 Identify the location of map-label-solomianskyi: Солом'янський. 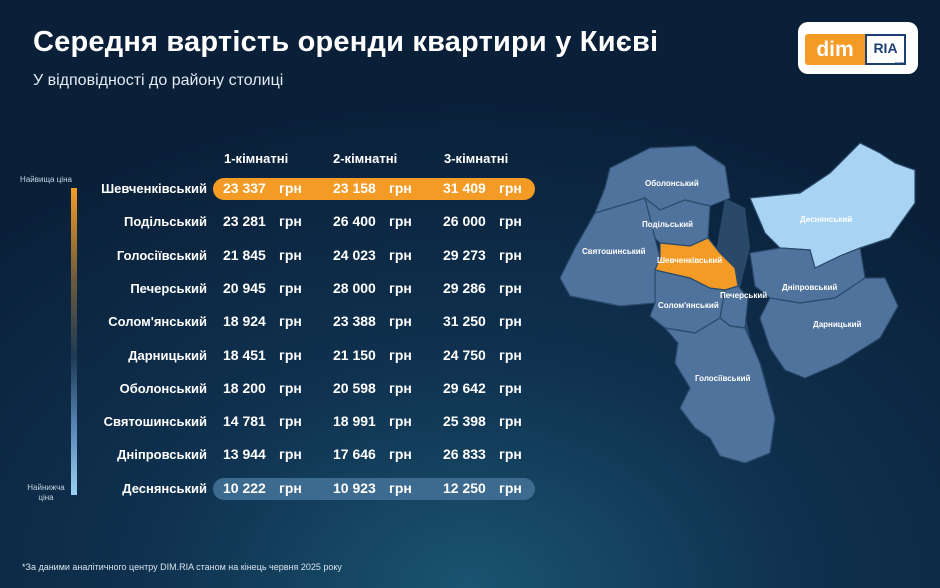
(688, 305).